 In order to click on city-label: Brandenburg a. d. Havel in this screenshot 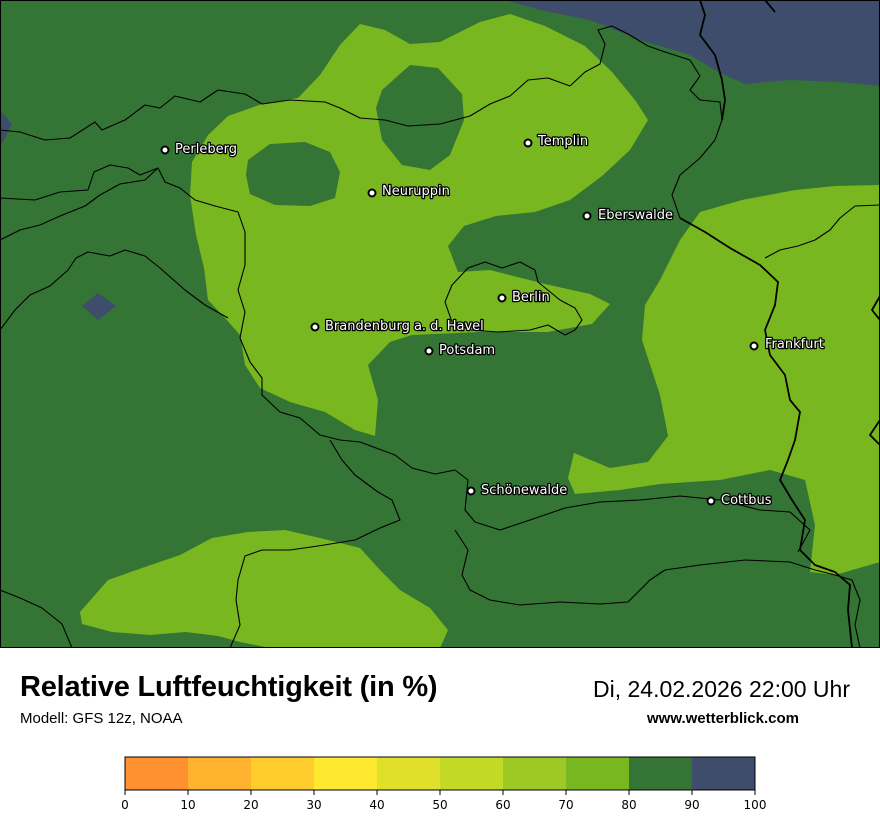, I will do `click(404, 326)`.